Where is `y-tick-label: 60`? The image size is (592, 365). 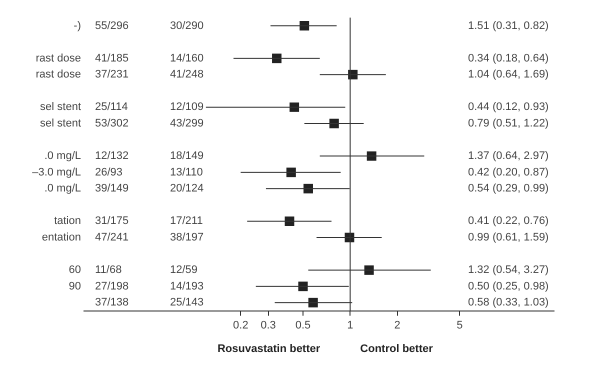
y-tick-label: 60 is located at coordinates (74, 270).